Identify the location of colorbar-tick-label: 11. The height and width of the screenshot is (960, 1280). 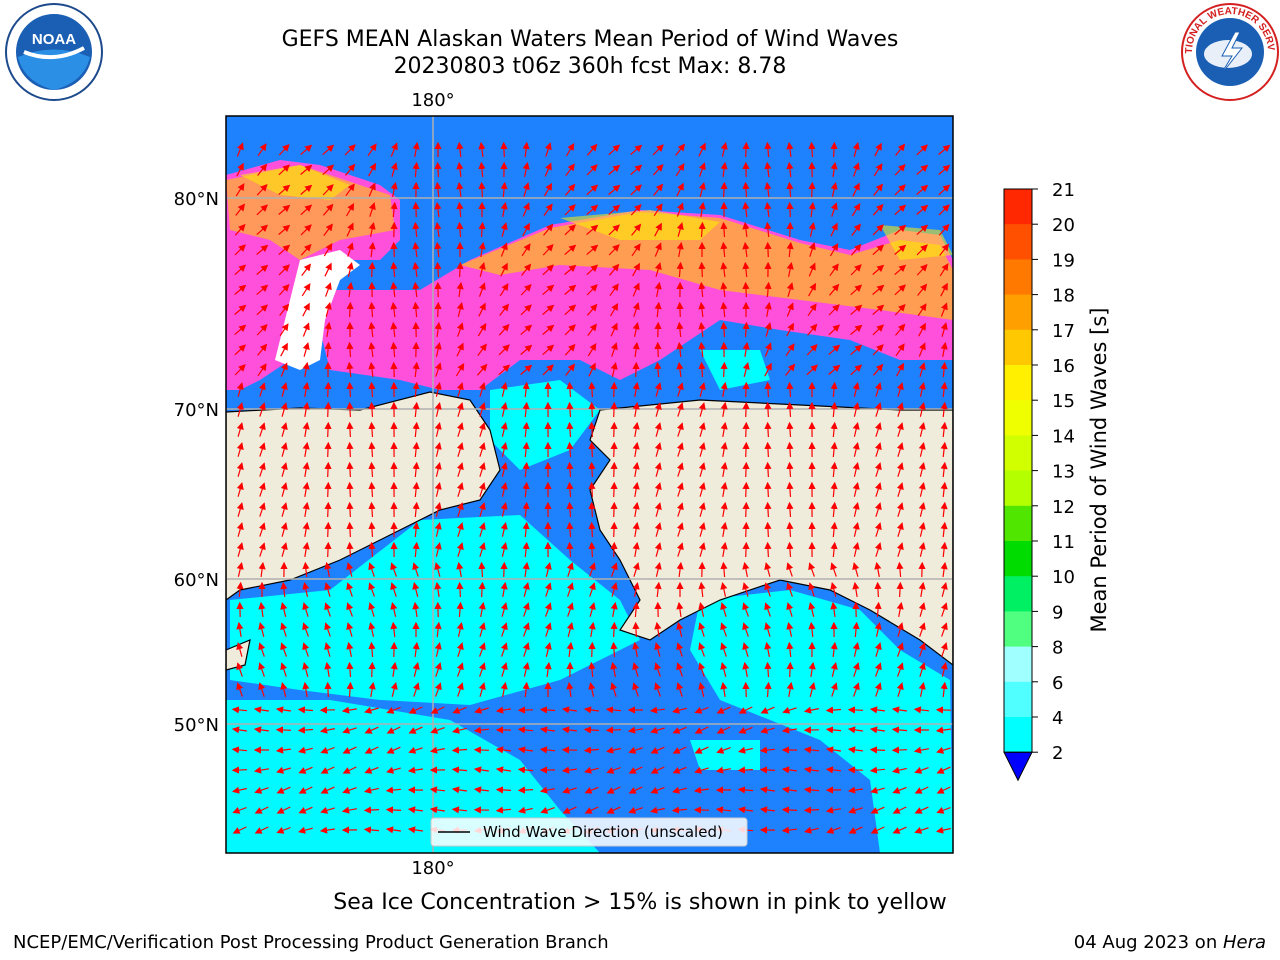
(1063, 542).